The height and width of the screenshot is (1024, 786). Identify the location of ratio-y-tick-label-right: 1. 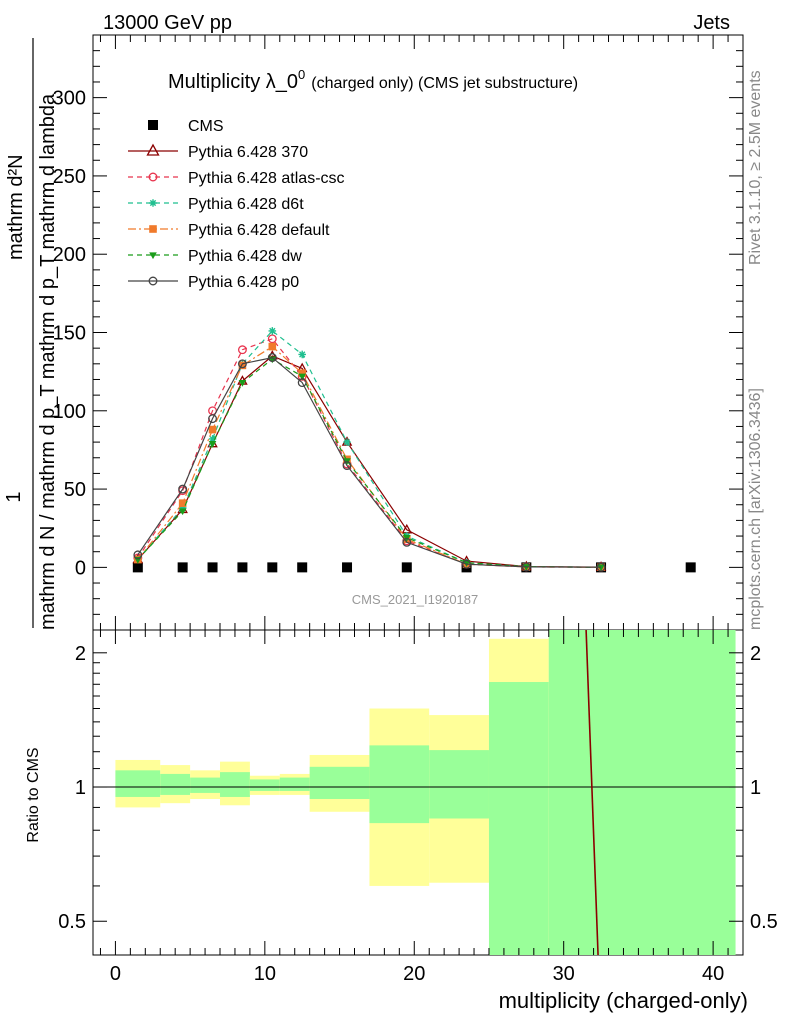
(755, 788).